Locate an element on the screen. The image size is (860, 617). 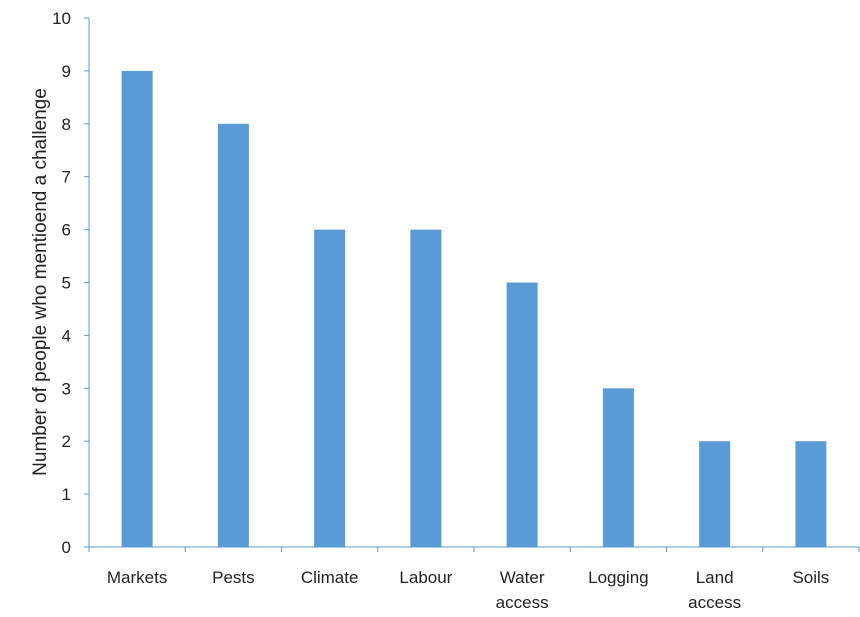
y-tick-label: 9 is located at coordinates (66, 71).